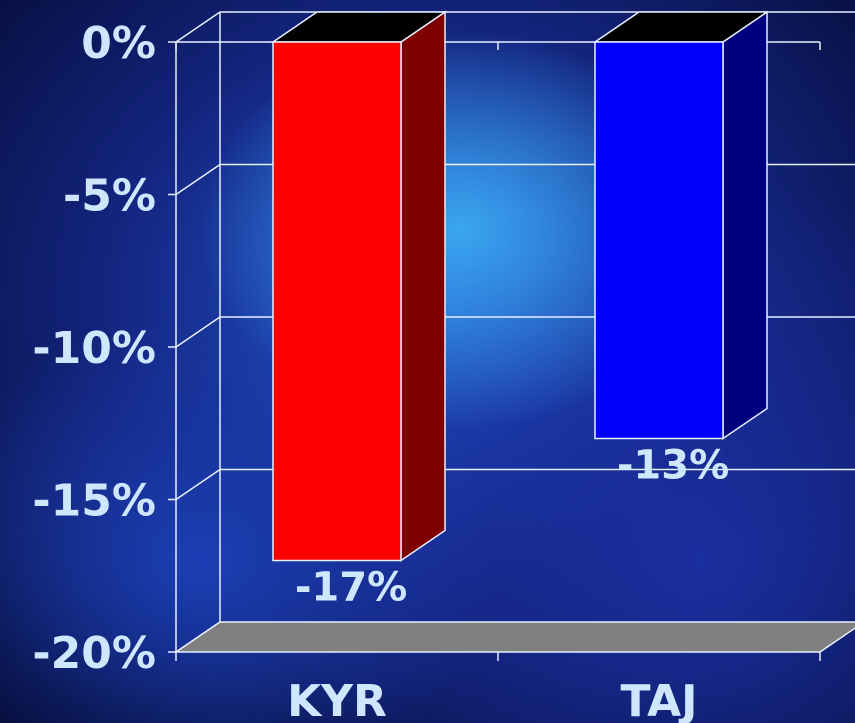 The image size is (855, 723). I want to click on bar-side-kyr, so click(423, 286).